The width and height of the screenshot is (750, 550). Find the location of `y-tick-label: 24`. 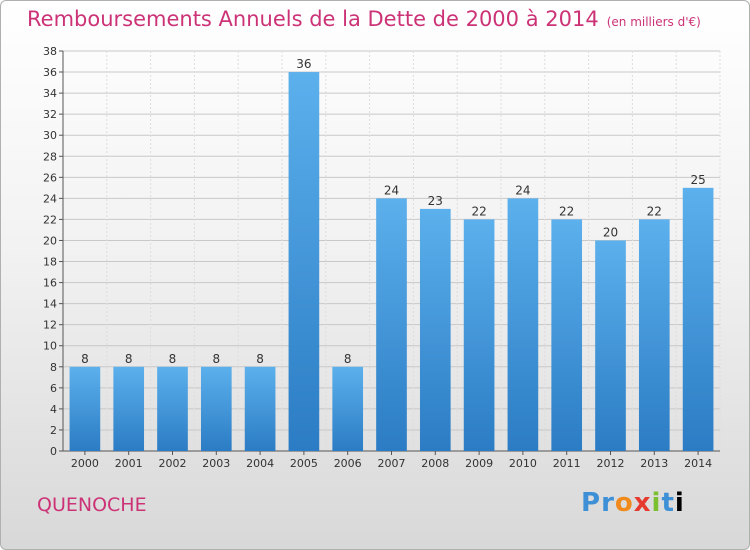

y-tick-label: 24 is located at coordinates (50, 198).